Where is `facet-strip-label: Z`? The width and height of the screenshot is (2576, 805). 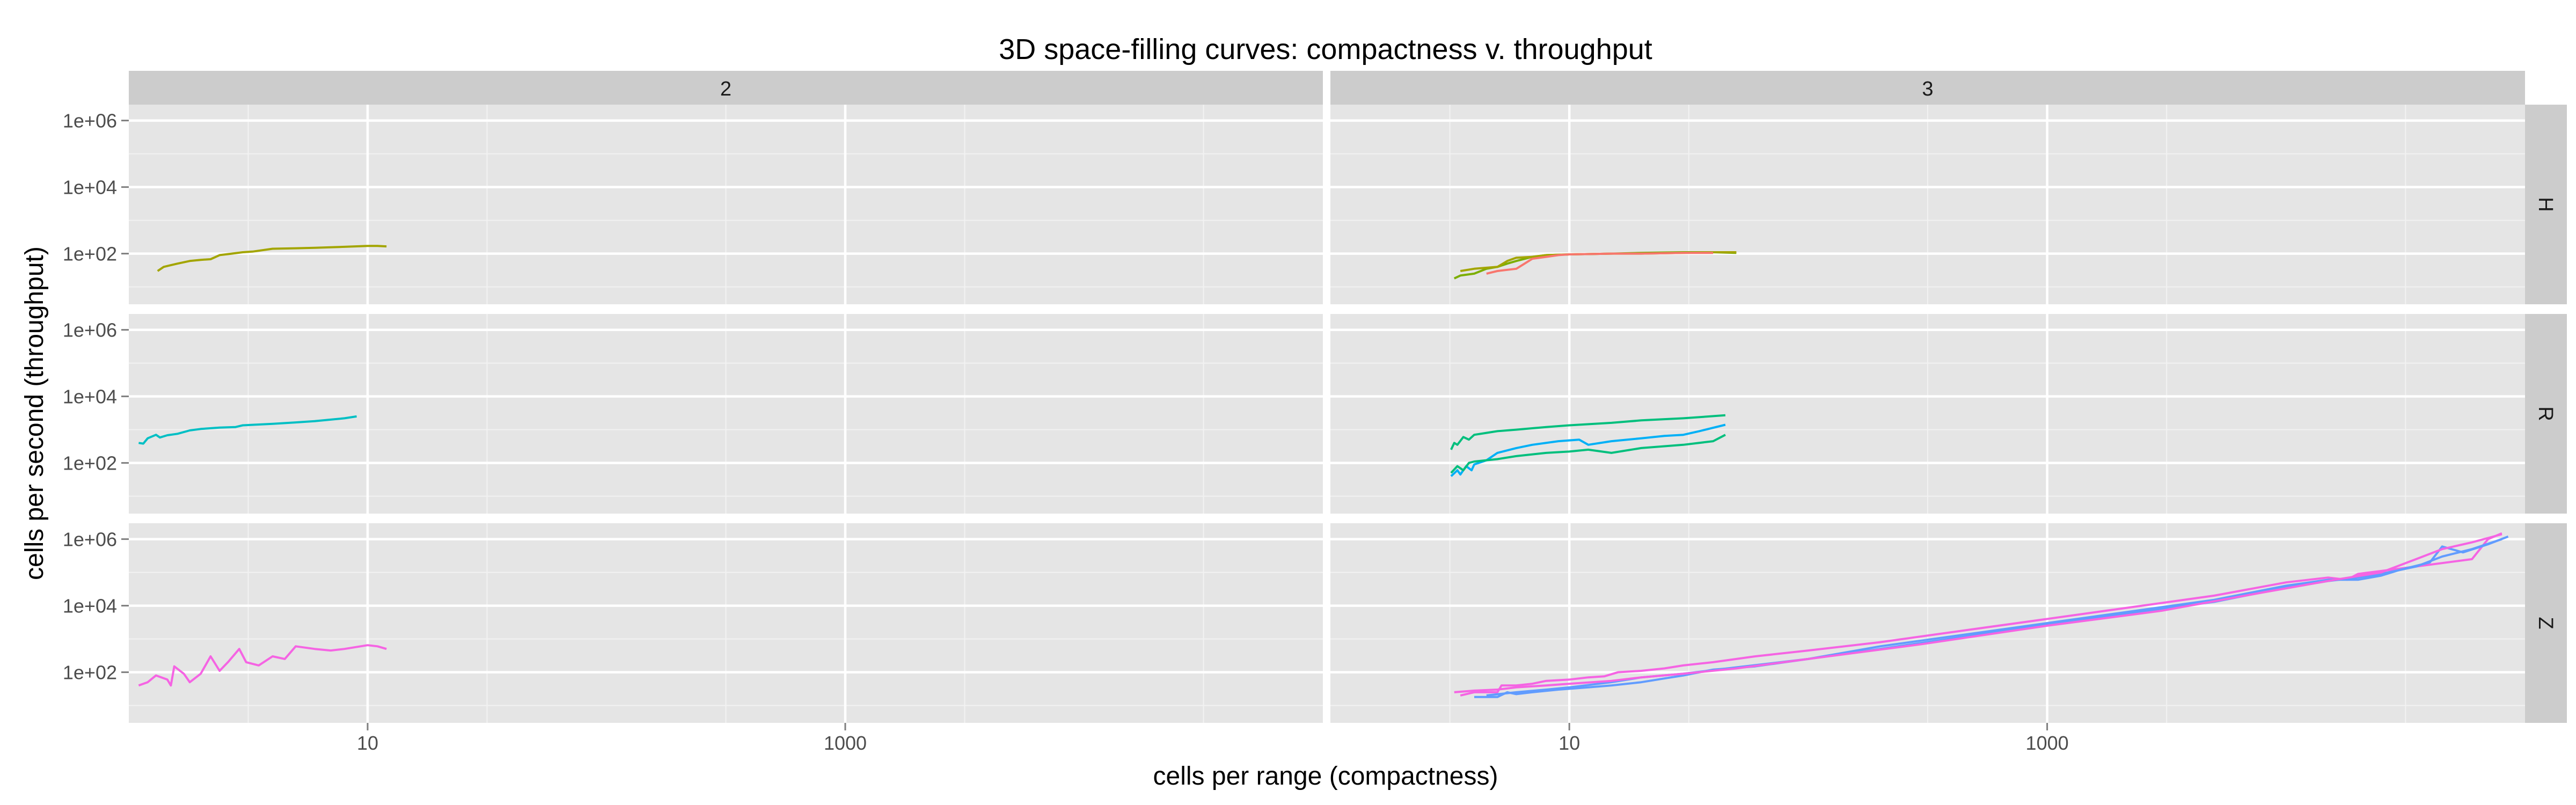
facet-strip-label: Z is located at coordinates (2545, 623).